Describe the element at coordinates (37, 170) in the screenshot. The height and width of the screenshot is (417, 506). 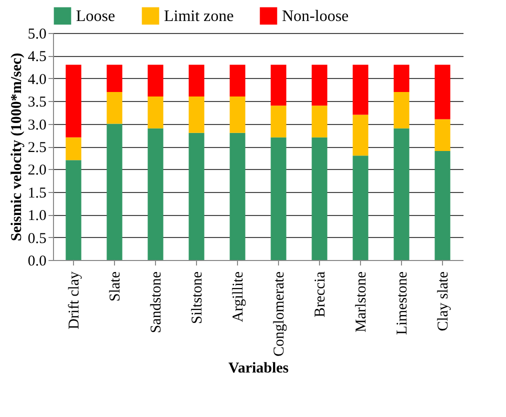
I see `y-tick-label: 2.0` at that location.